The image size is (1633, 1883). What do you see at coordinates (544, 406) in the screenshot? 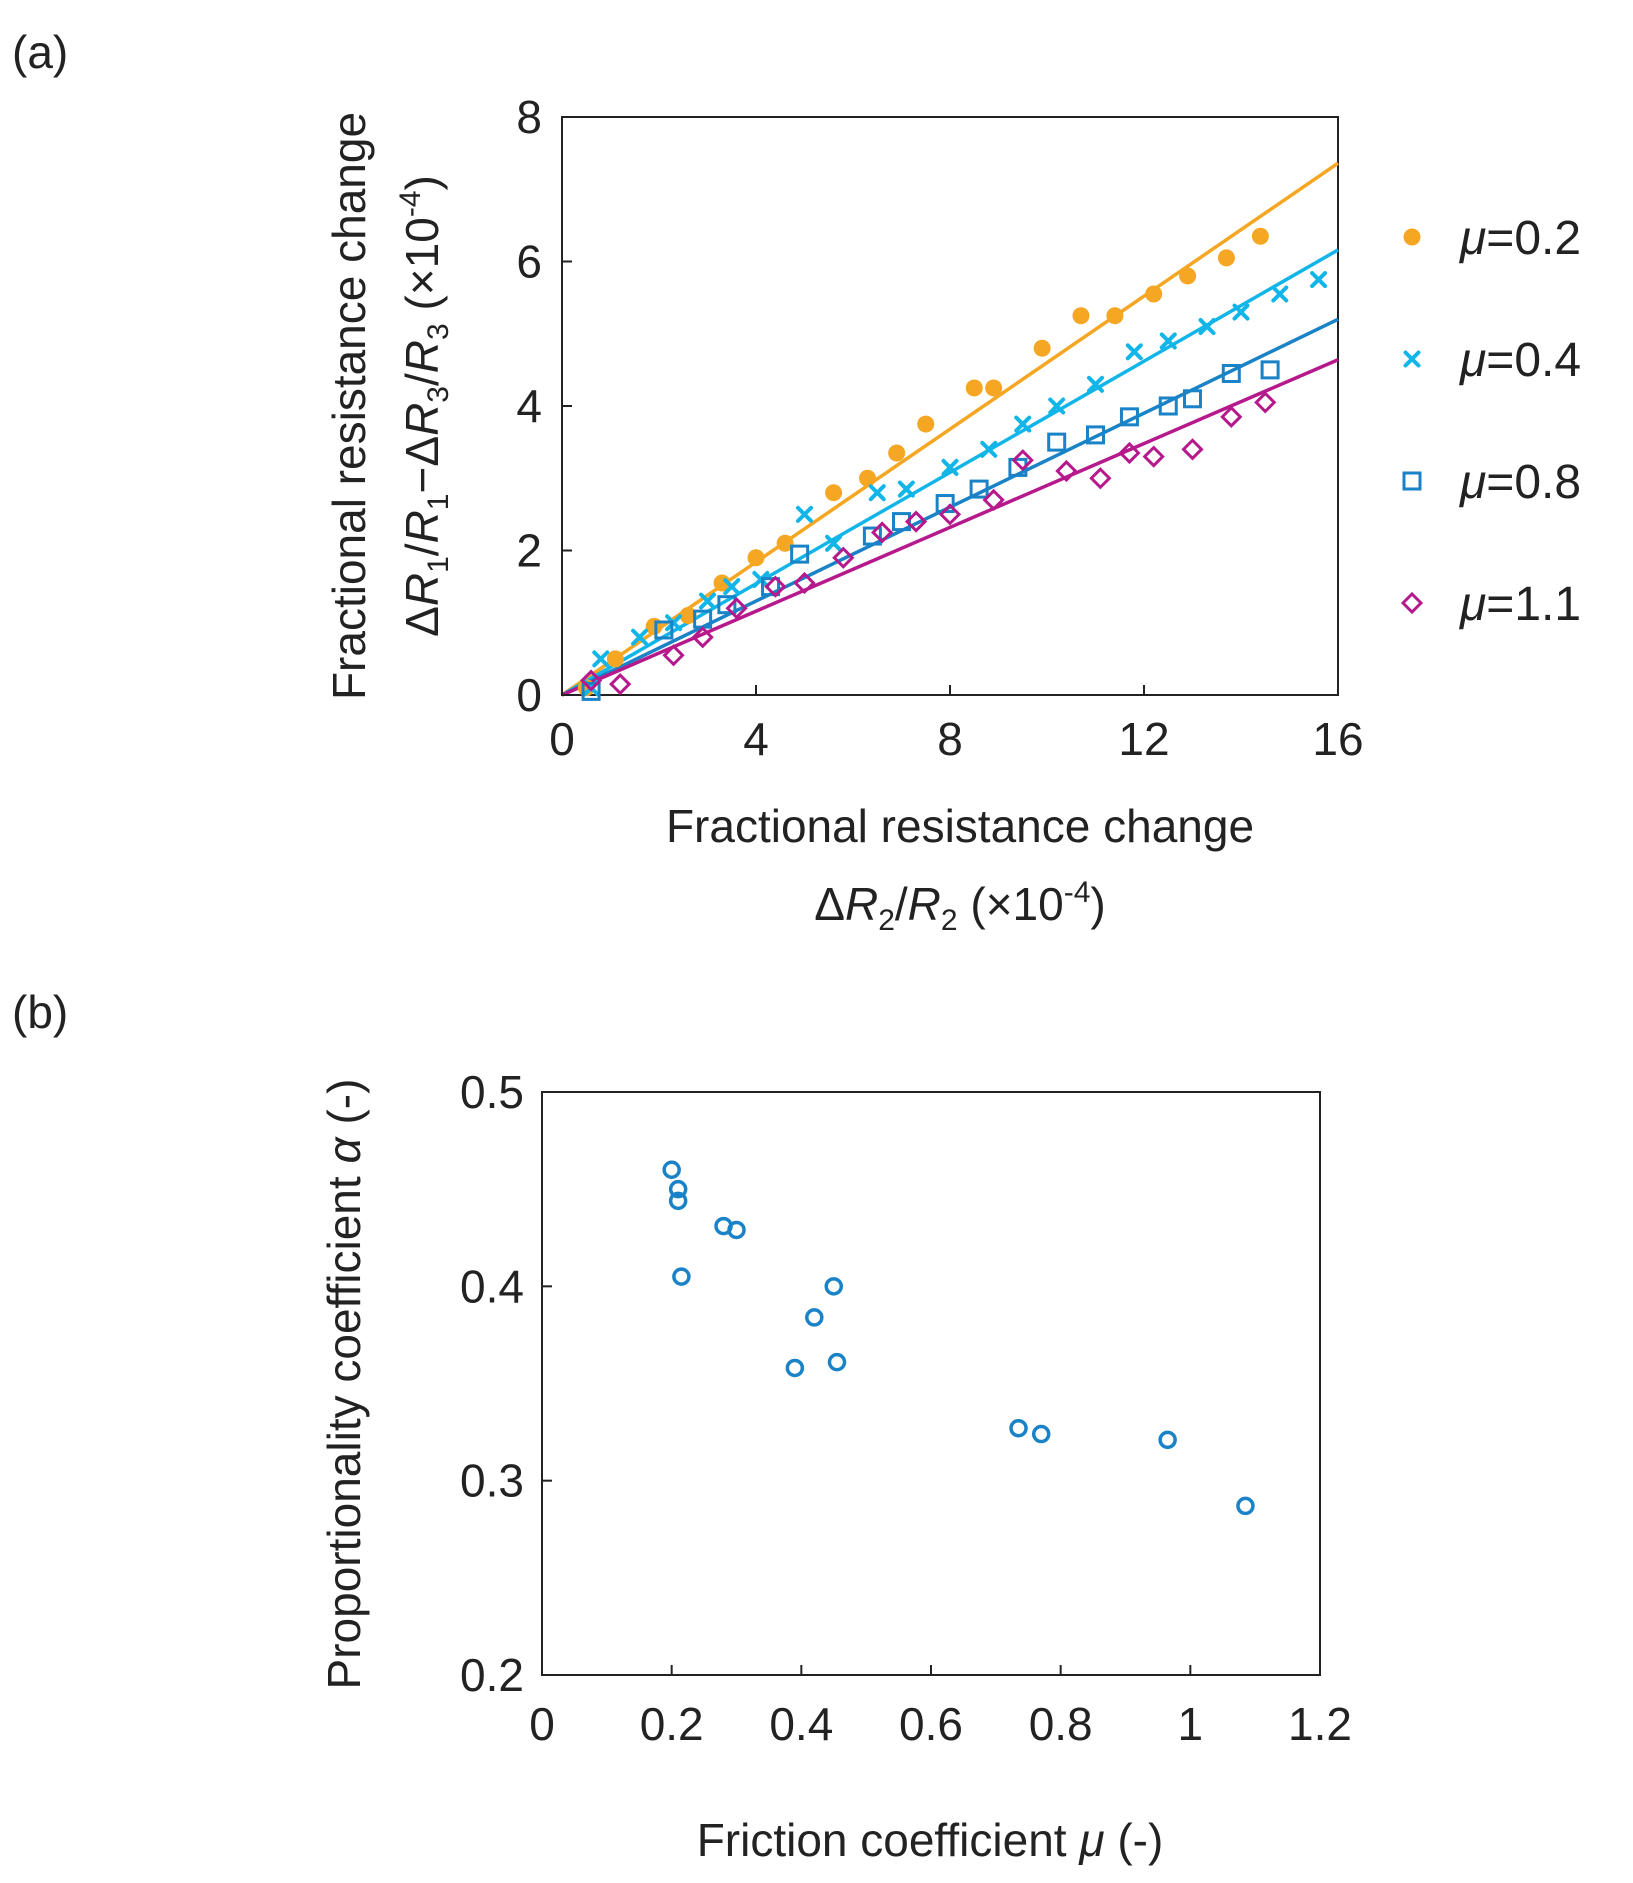
I see `panel-a-y-ticks: 0 2 4 6 8` at bounding box center [544, 406].